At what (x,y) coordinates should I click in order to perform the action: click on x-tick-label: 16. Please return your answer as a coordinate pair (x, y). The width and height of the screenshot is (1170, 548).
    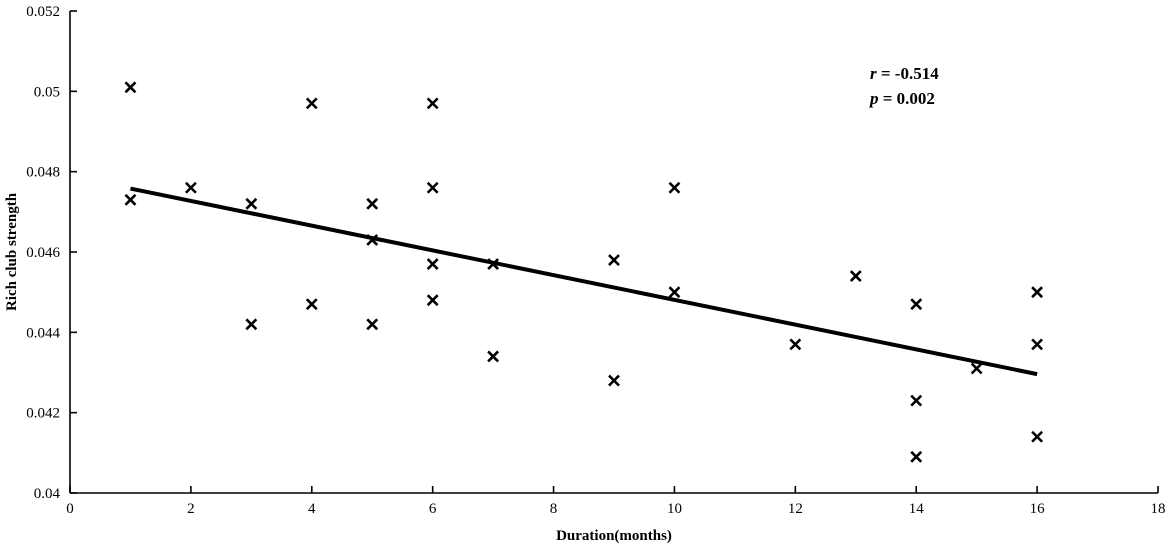
    Looking at the image, I should click on (1038, 509).